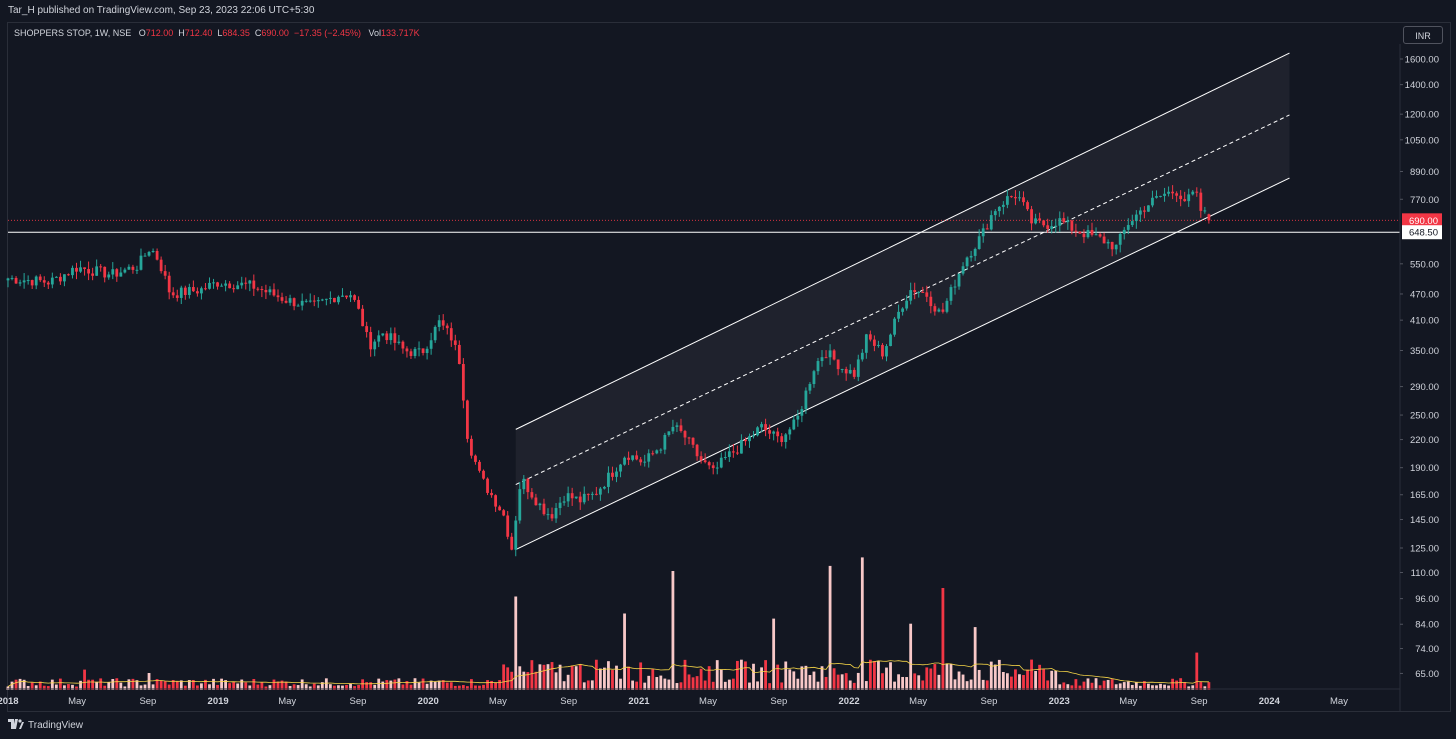 The image size is (1456, 739). I want to click on price-tick-label: 250.00, so click(1424, 416).